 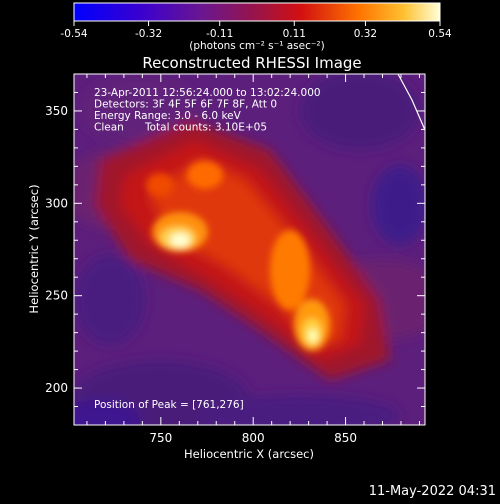 What do you see at coordinates (56, 388) in the screenshot?
I see `y-tick-label: 200` at bounding box center [56, 388].